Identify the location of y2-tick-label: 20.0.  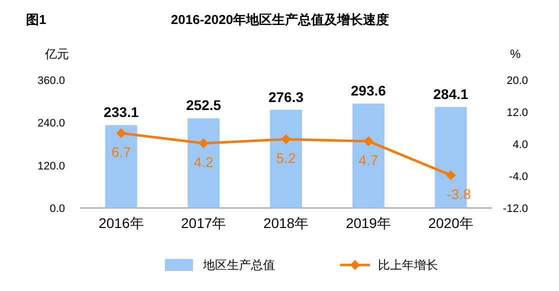
(517, 81).